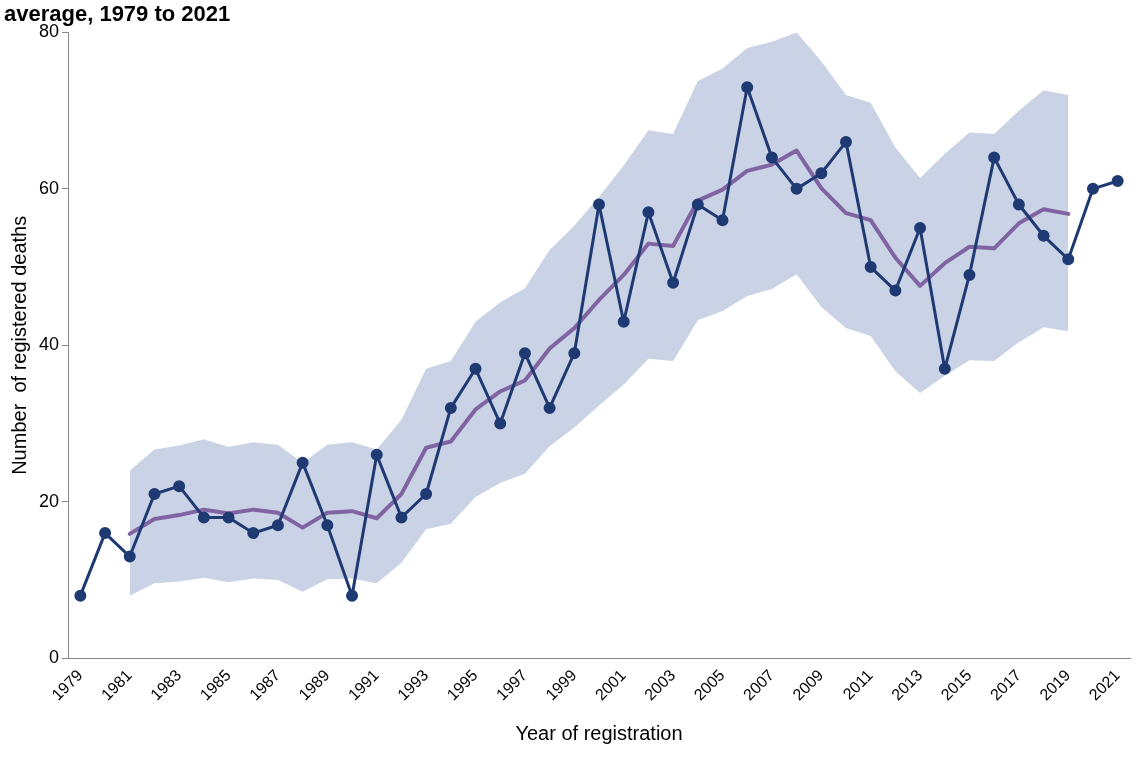 This screenshot has height=758, width=1140. I want to click on x-axis-title: Year of registration, so click(599, 732).